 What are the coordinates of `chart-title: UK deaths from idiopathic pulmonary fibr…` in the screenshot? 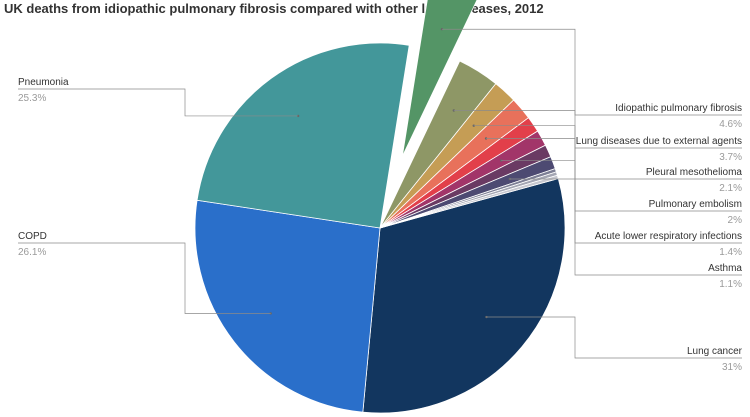 It's located at (274, 8).